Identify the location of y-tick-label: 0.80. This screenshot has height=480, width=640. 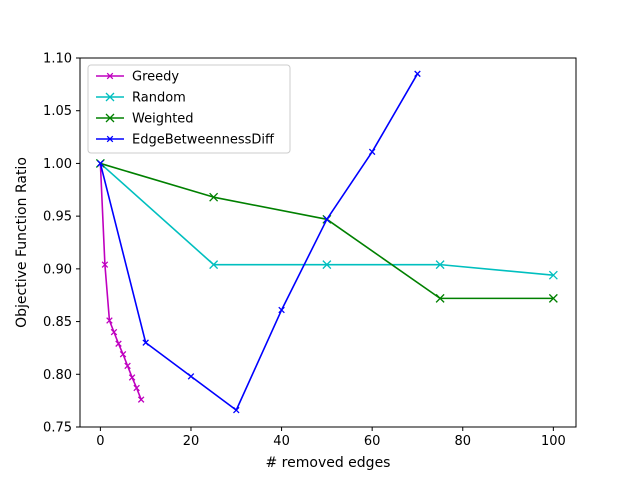
(57, 375).